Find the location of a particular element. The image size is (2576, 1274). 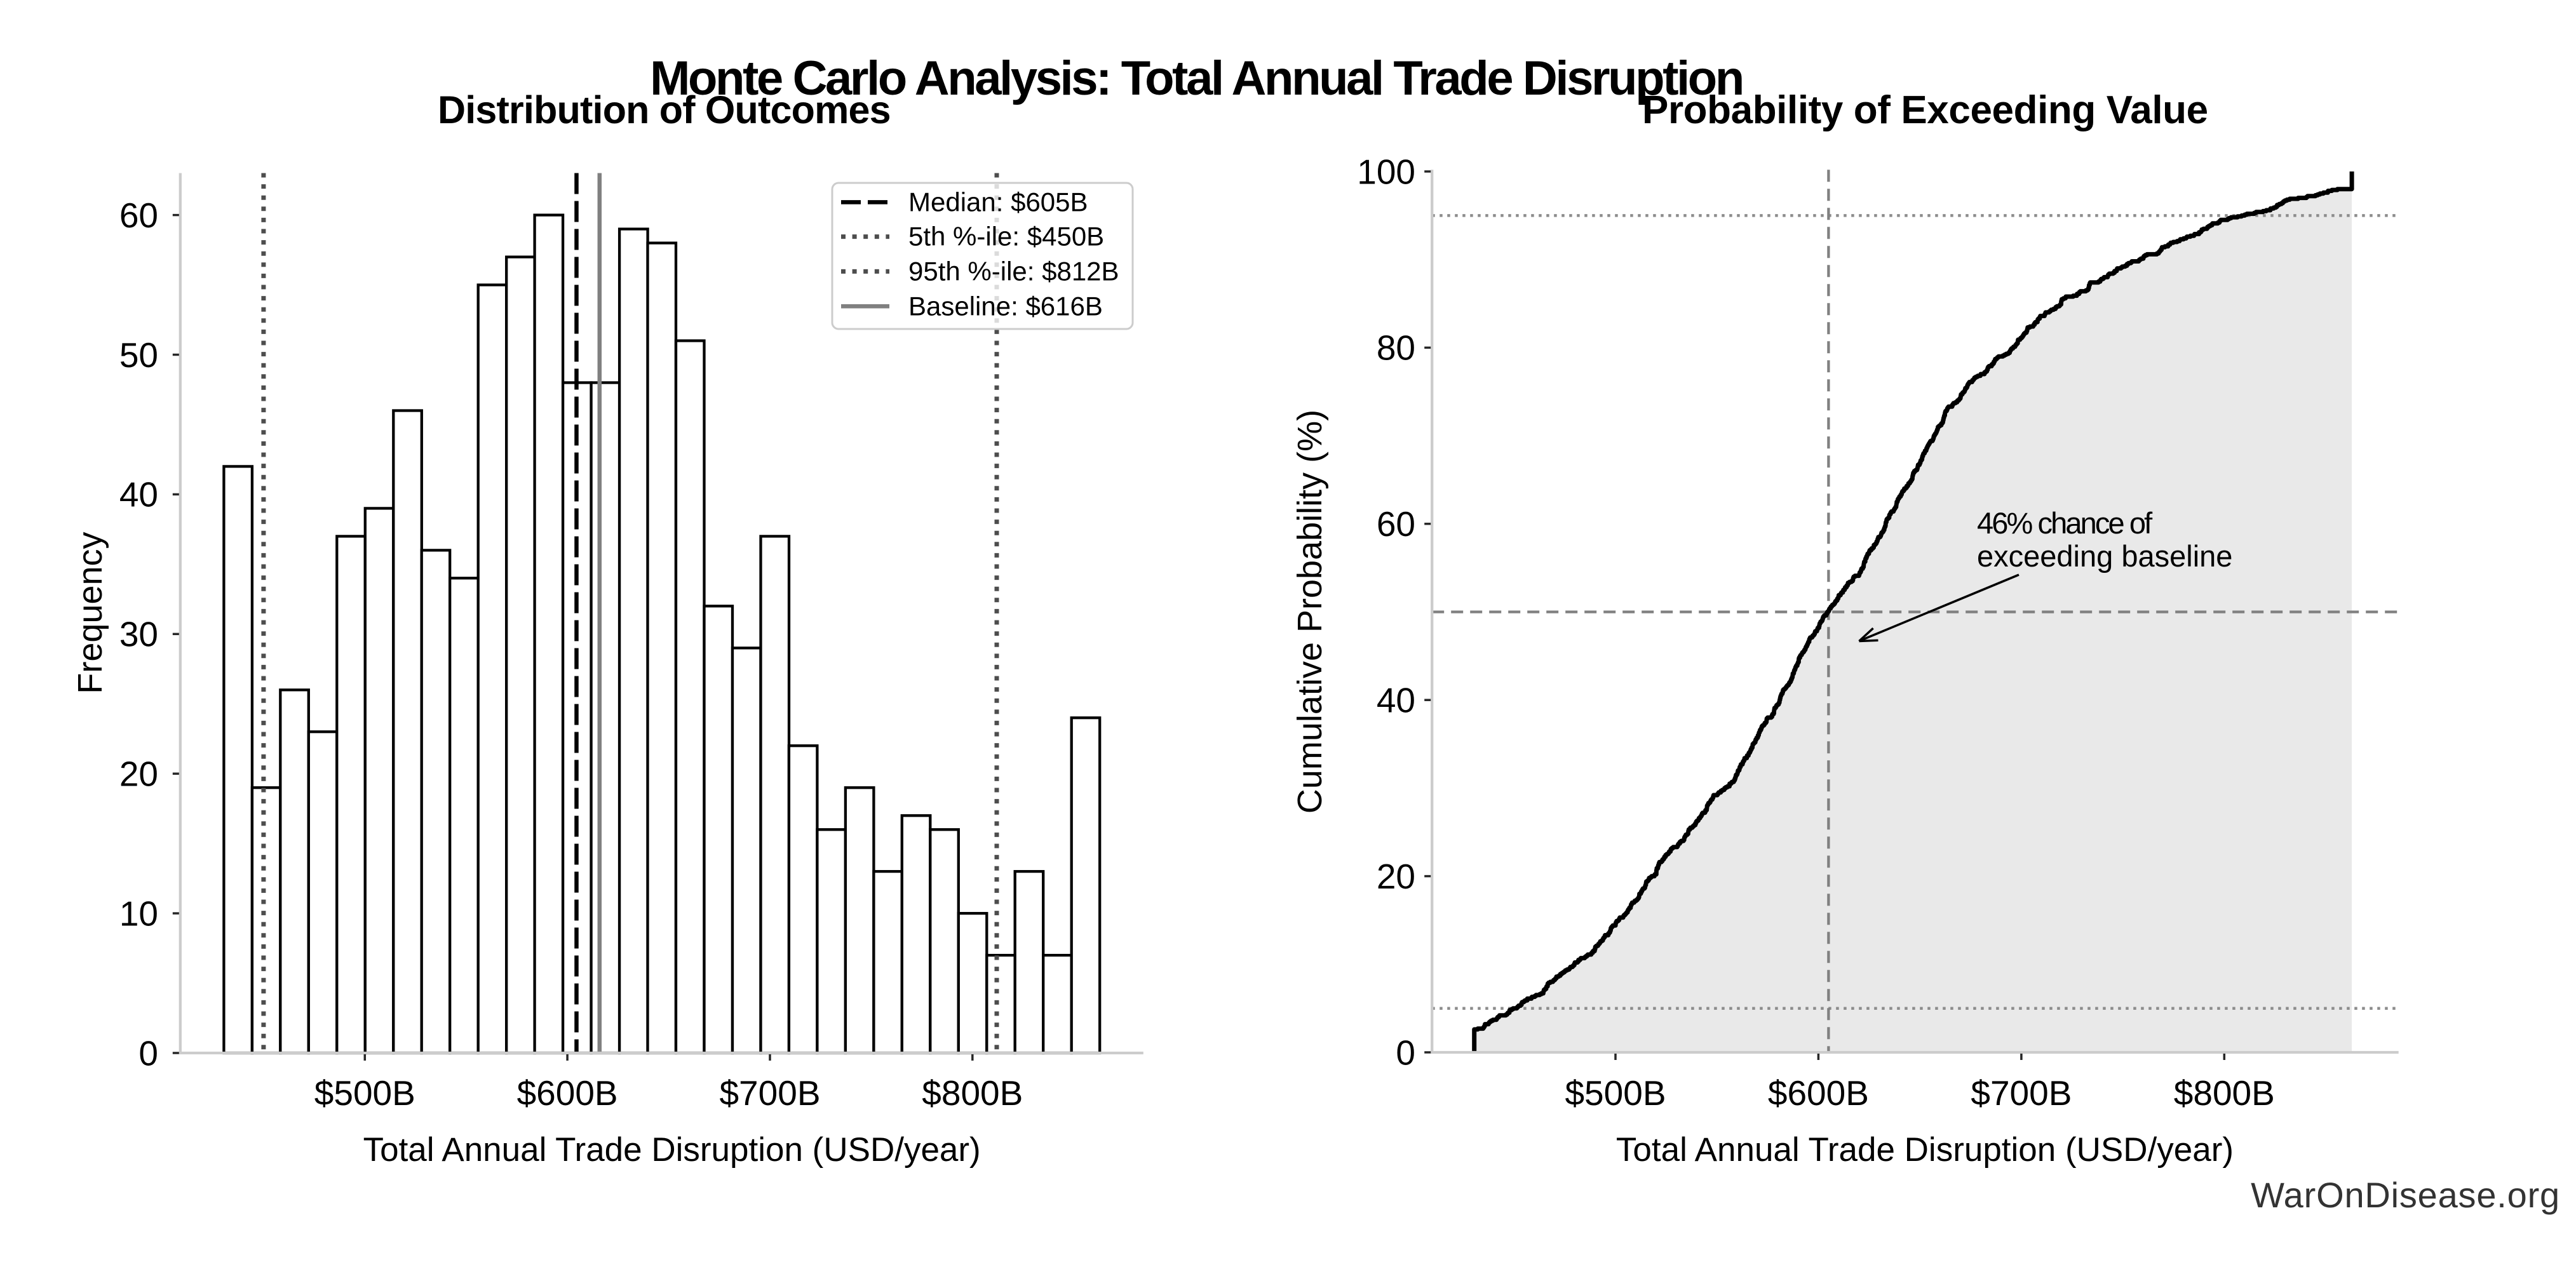

svg-text: 5th %-ile: $450B is located at coordinates (1006, 236).